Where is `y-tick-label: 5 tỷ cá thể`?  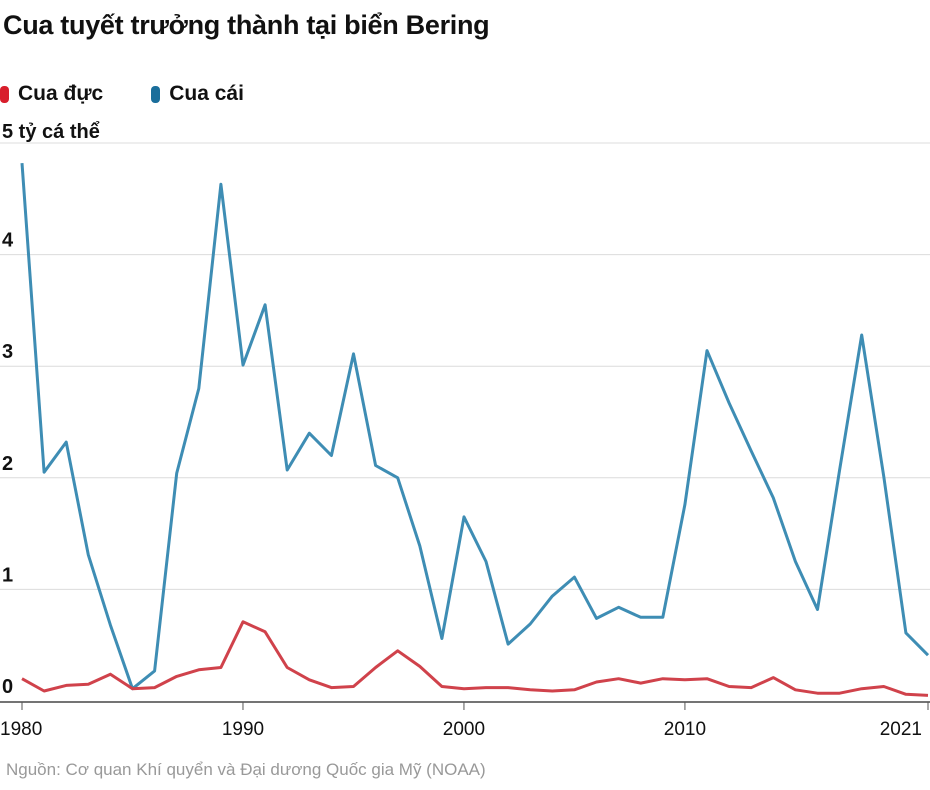 y-tick-label: 5 tỷ cá thể is located at coordinates (51, 132).